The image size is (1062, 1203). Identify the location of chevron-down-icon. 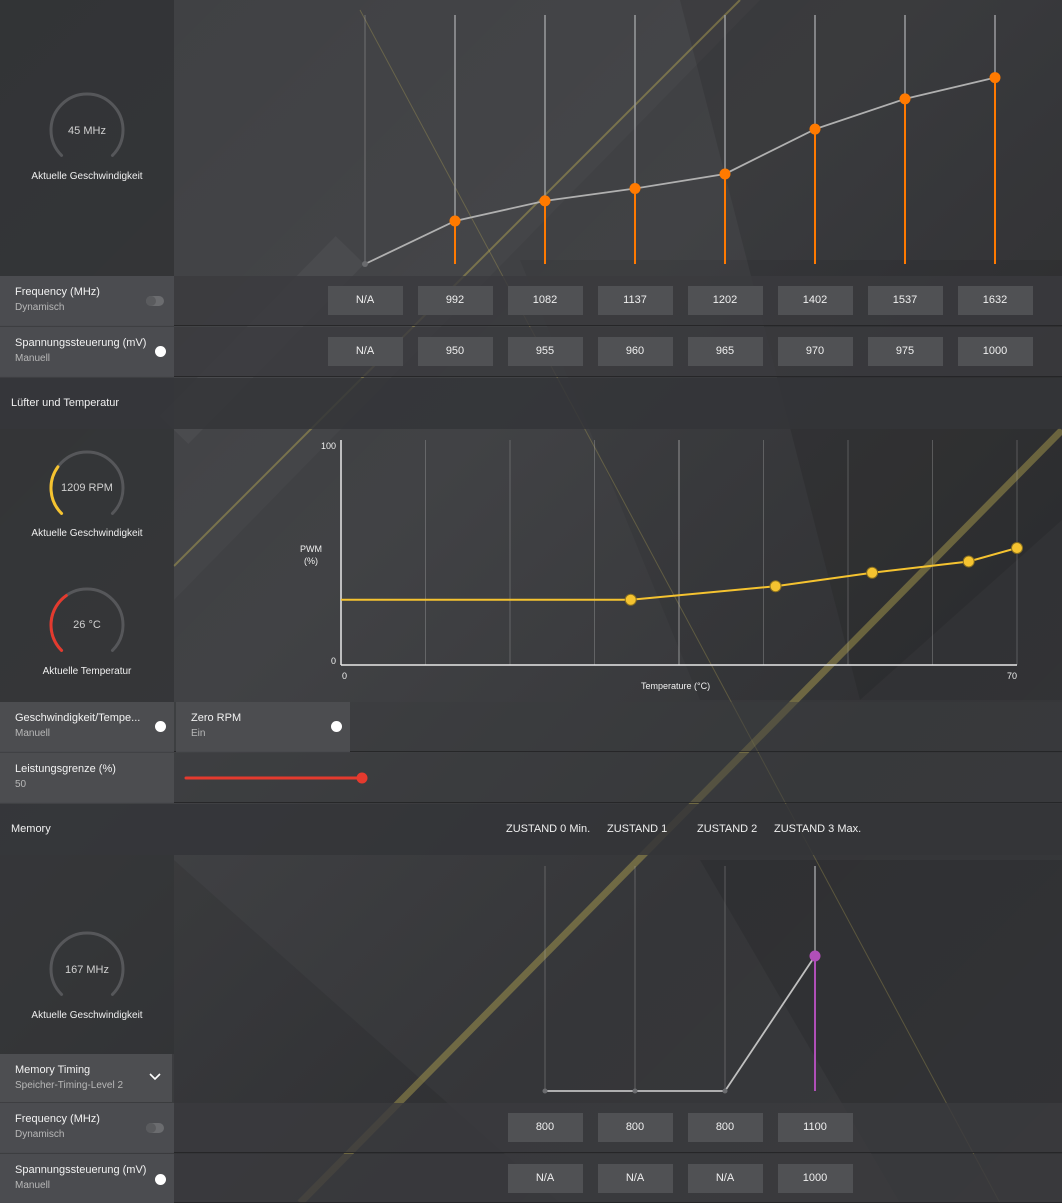
(155, 1077).